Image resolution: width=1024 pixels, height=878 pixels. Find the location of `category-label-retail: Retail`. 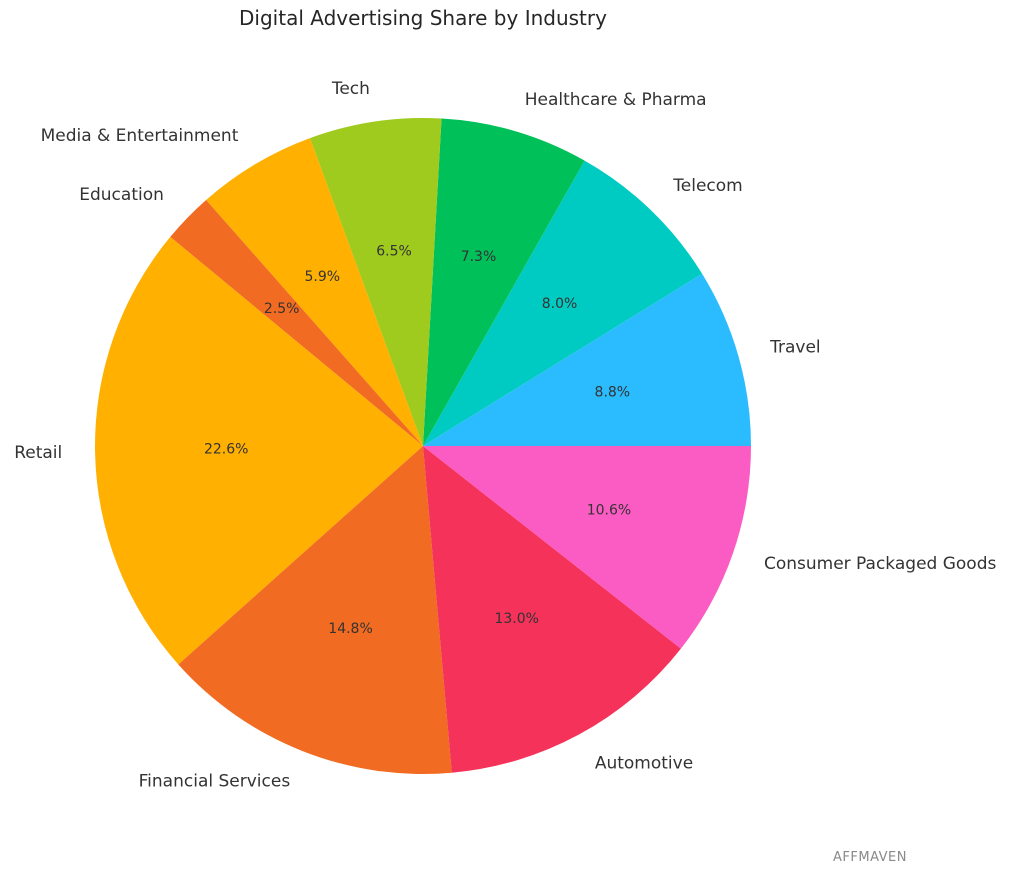

category-label-retail: Retail is located at coordinates (38, 453).